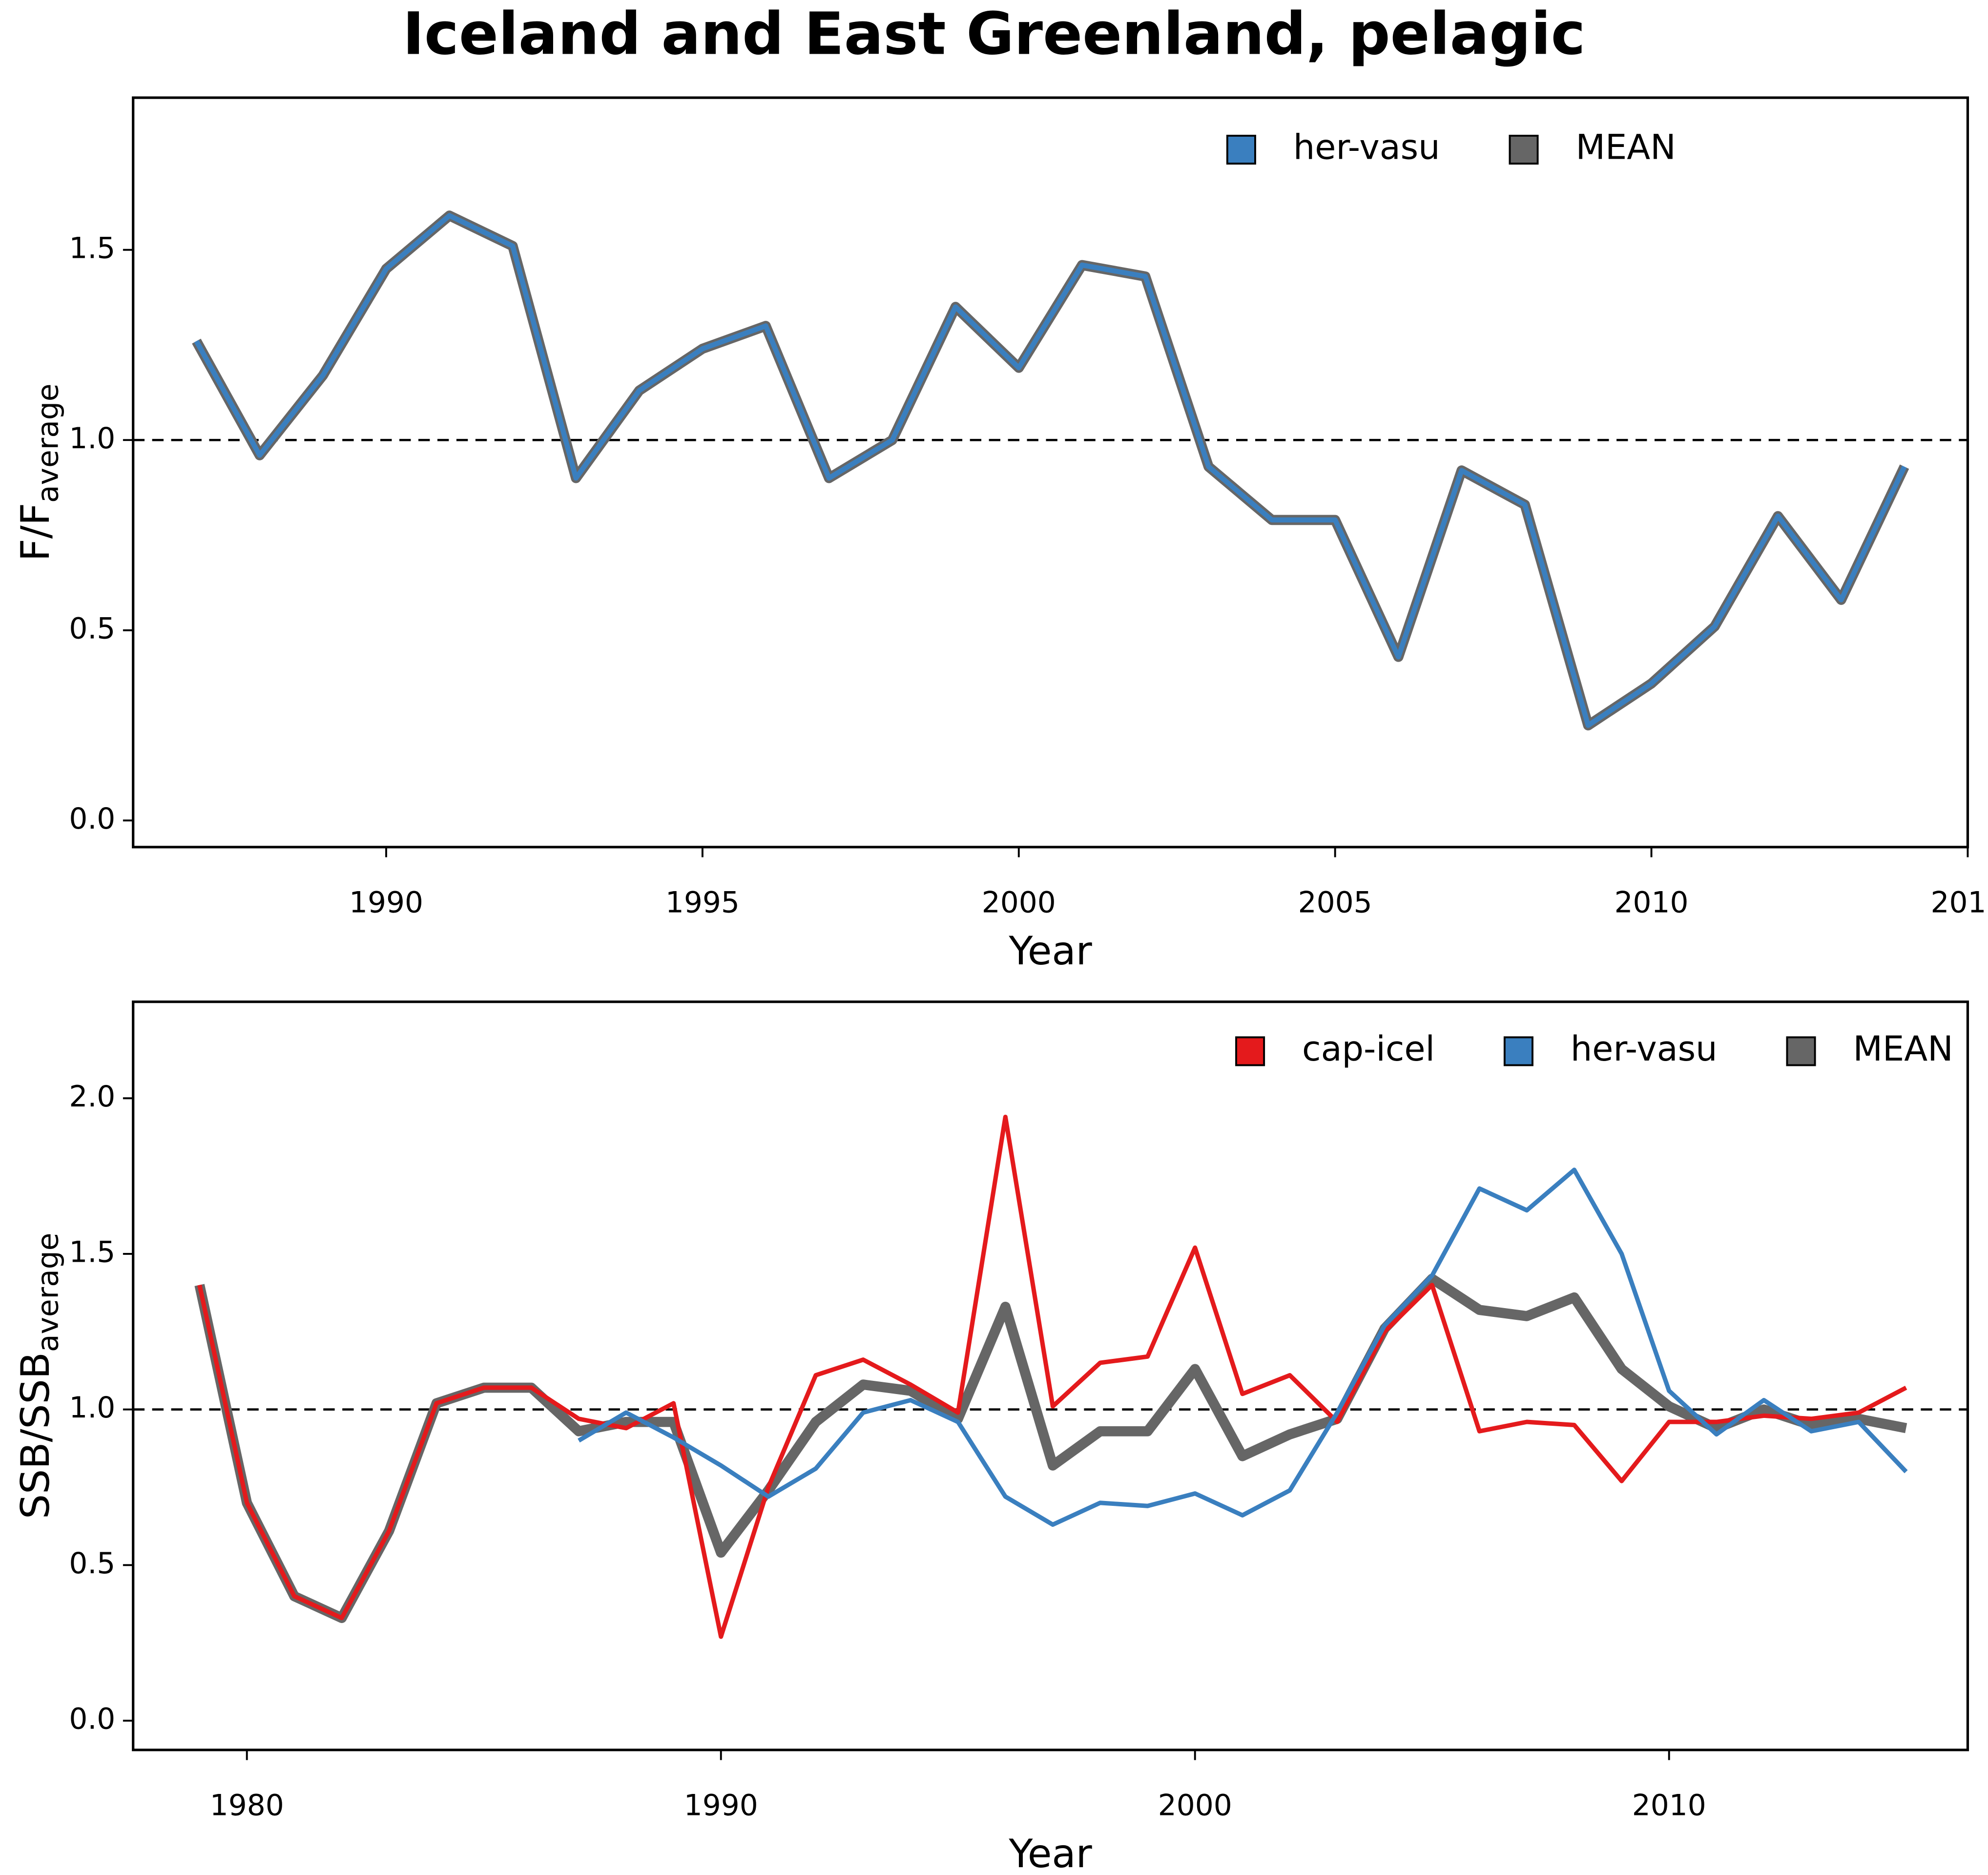 This screenshot has width=1988, height=1875. What do you see at coordinates (35, 1435) in the screenshot?
I see `y-axis-title-main: SSB/SSB` at bounding box center [35, 1435].